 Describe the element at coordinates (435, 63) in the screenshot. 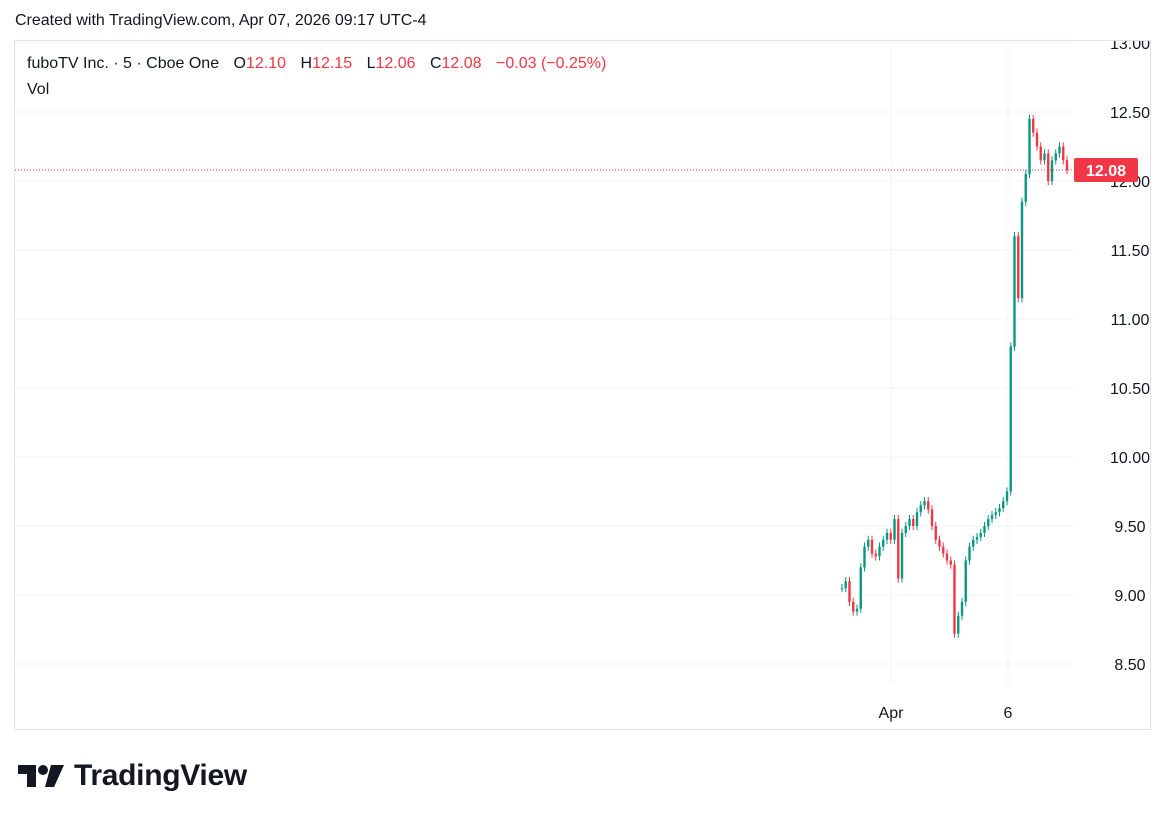

I see `close-label: C` at that location.